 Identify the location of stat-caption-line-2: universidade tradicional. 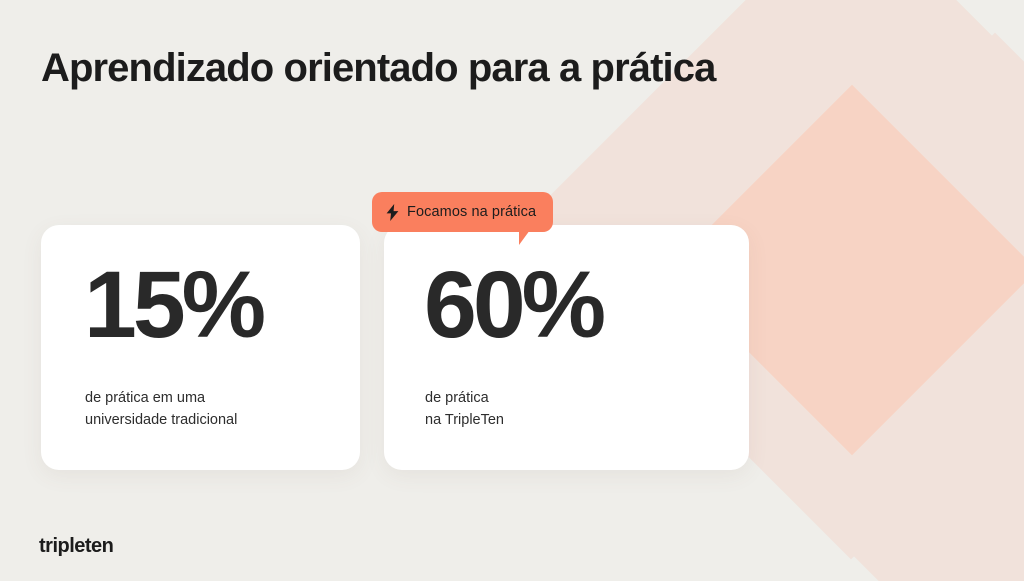
(161, 420).